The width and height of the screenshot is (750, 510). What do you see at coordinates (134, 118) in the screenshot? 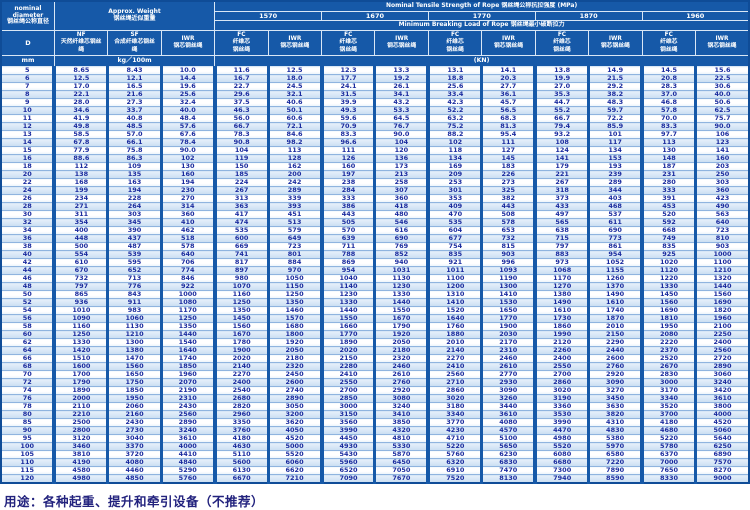
I see `value-cell: 40.8` at bounding box center [134, 118].